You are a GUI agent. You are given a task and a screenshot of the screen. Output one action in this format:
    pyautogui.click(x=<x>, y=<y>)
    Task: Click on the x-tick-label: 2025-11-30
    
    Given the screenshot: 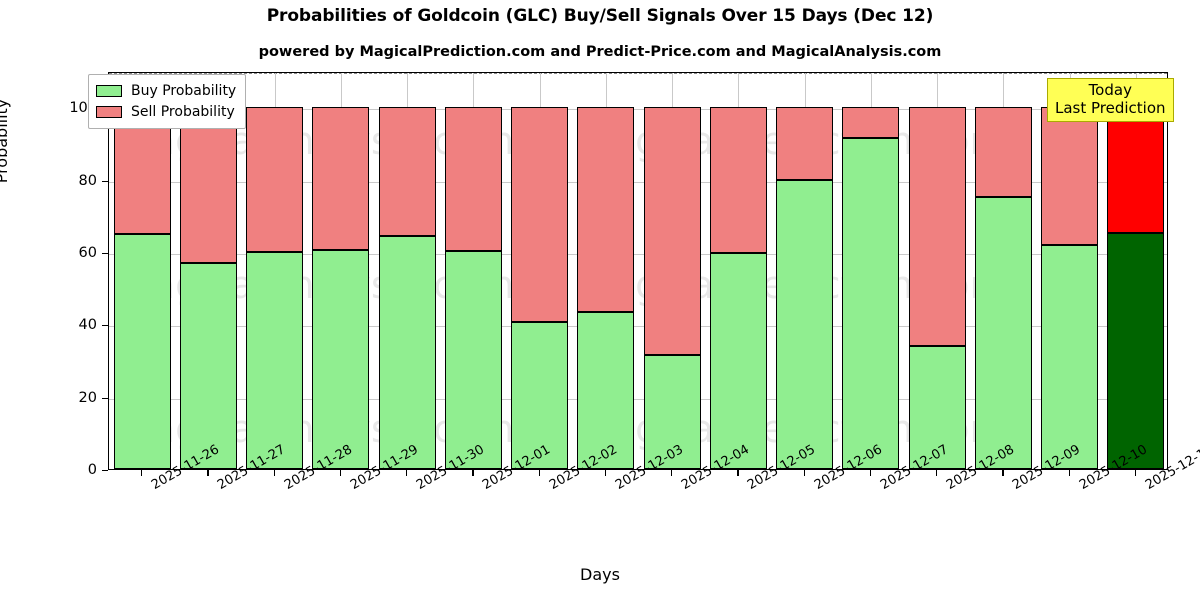 What is the action you would take?
    pyautogui.click(x=450, y=467)
    